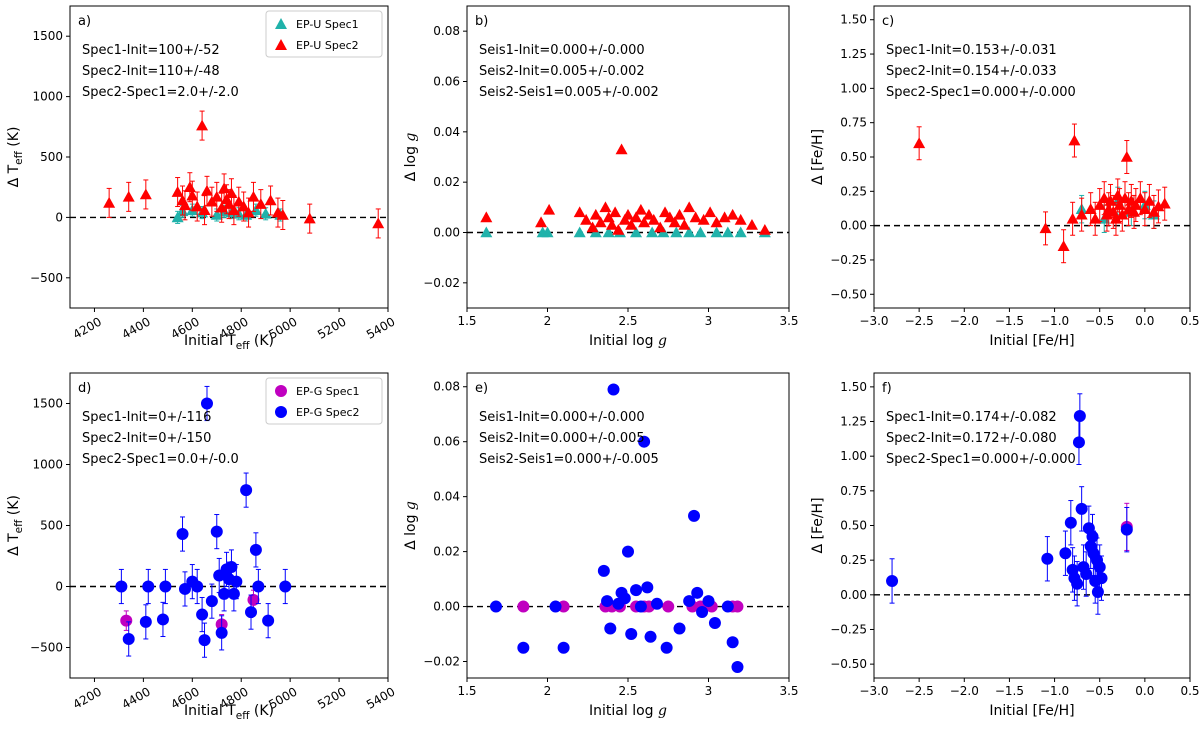 The height and width of the screenshot is (735, 1200). What do you see at coordinates (853, 387) in the screenshot?
I see `y-tick-label: 1.50` at bounding box center [853, 387].